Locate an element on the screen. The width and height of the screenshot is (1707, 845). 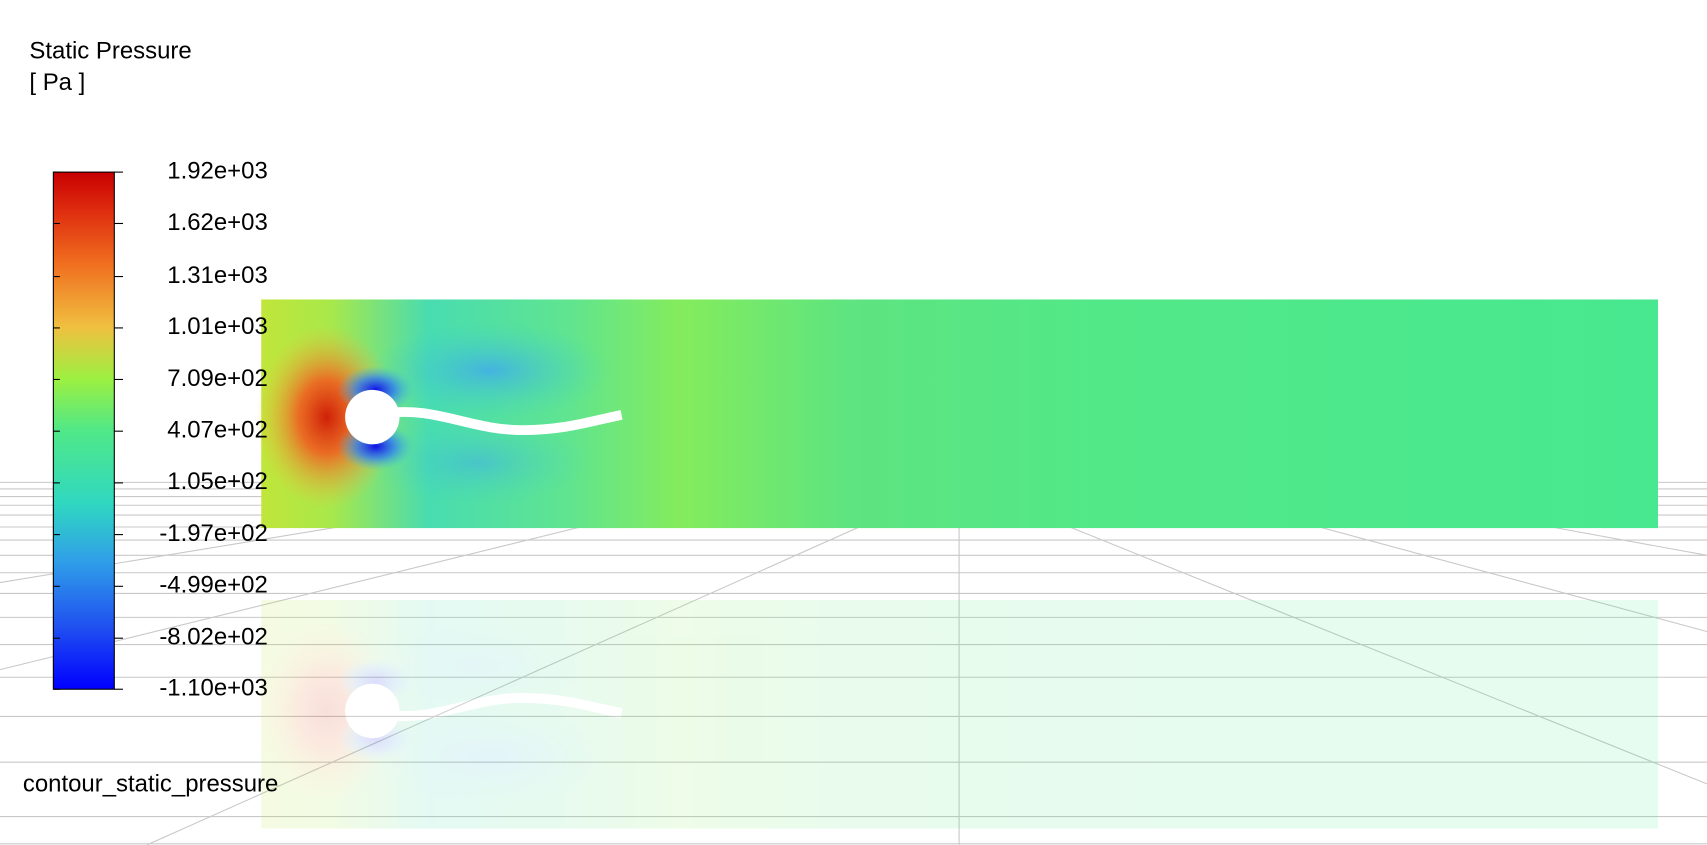
tick-label: -4.99e+02 is located at coordinates (213, 585).